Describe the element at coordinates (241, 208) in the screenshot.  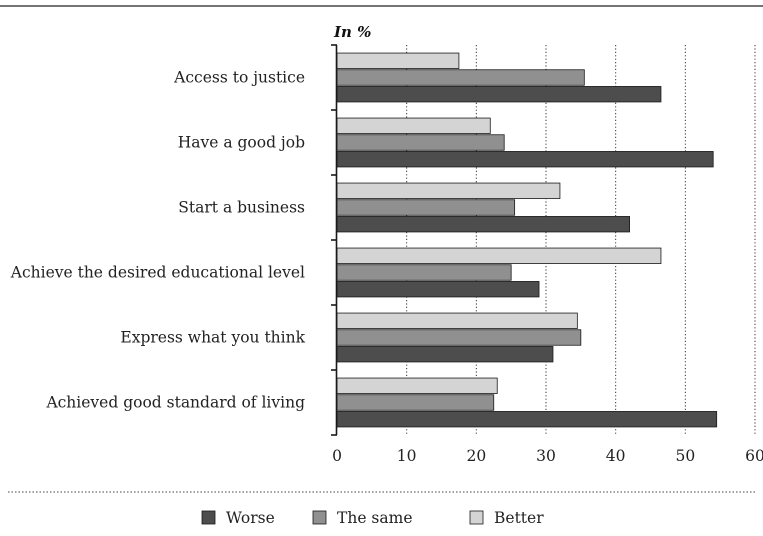
I see `category-label: Start a business` at that location.